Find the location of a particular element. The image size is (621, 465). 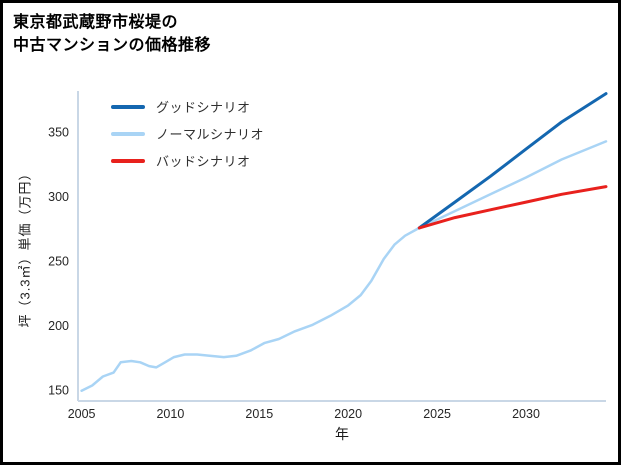

legend-item-bad: バッドシナリオ is located at coordinates (187, 160).